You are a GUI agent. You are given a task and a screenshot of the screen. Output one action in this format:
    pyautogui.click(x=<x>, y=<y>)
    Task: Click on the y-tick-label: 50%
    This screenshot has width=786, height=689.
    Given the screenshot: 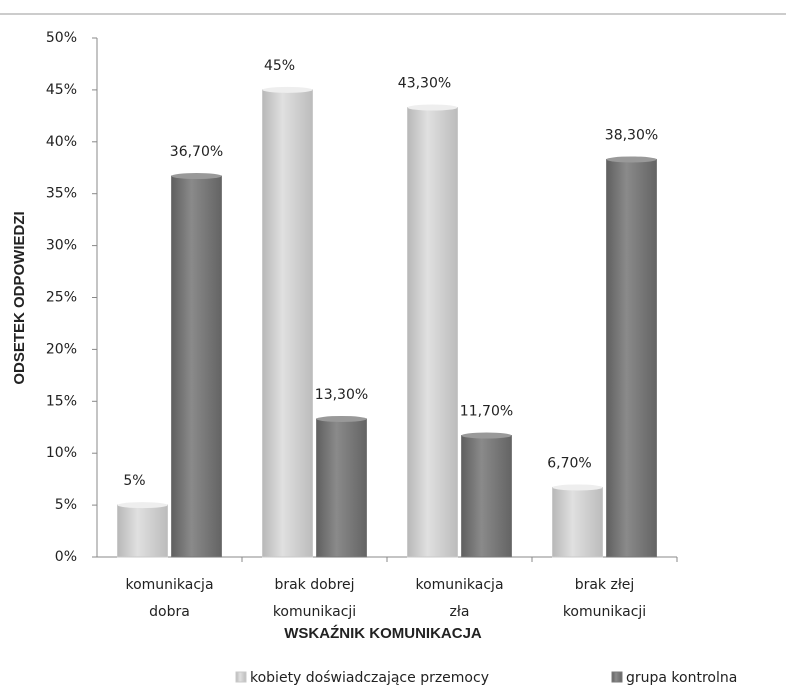 What is the action you would take?
    pyautogui.click(x=61, y=38)
    